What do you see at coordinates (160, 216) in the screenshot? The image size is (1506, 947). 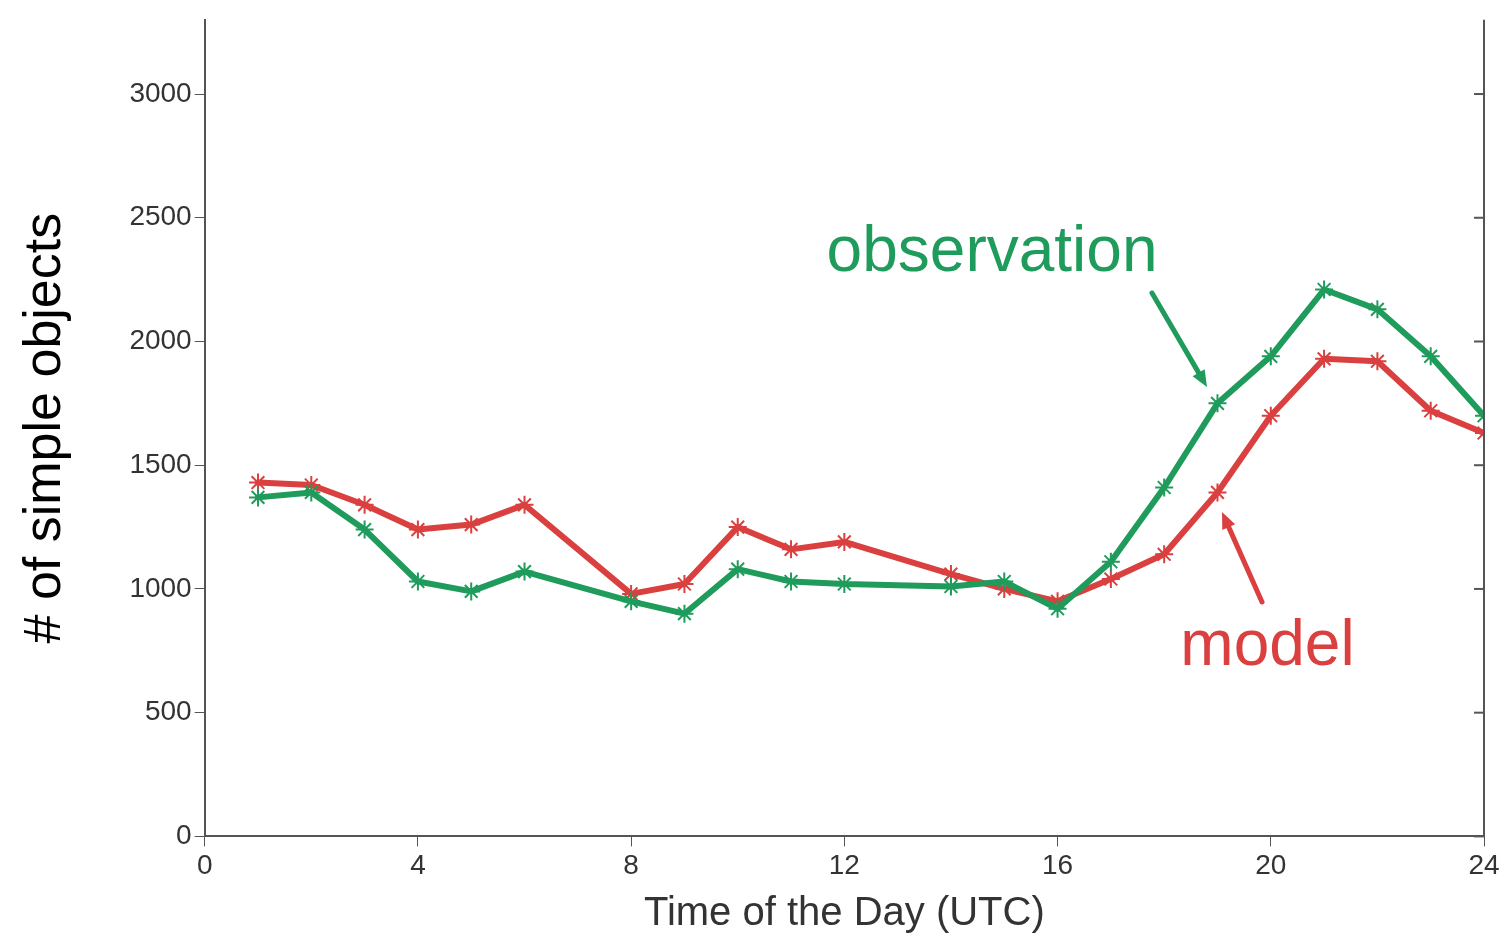 I see `y-tick-label: 2500` at bounding box center [160, 216].